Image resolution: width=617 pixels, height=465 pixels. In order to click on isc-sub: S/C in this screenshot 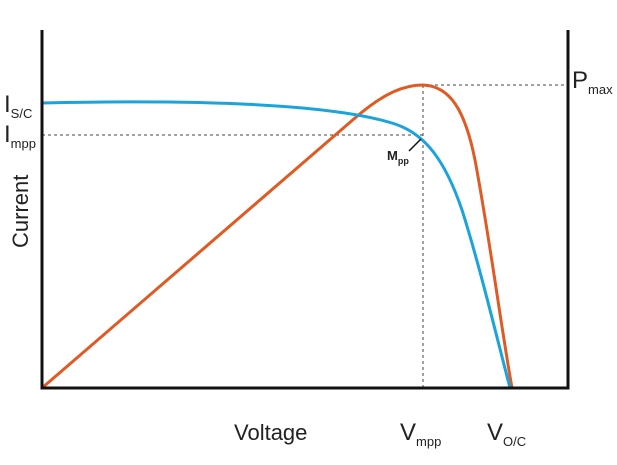, I will do `click(22, 113)`.